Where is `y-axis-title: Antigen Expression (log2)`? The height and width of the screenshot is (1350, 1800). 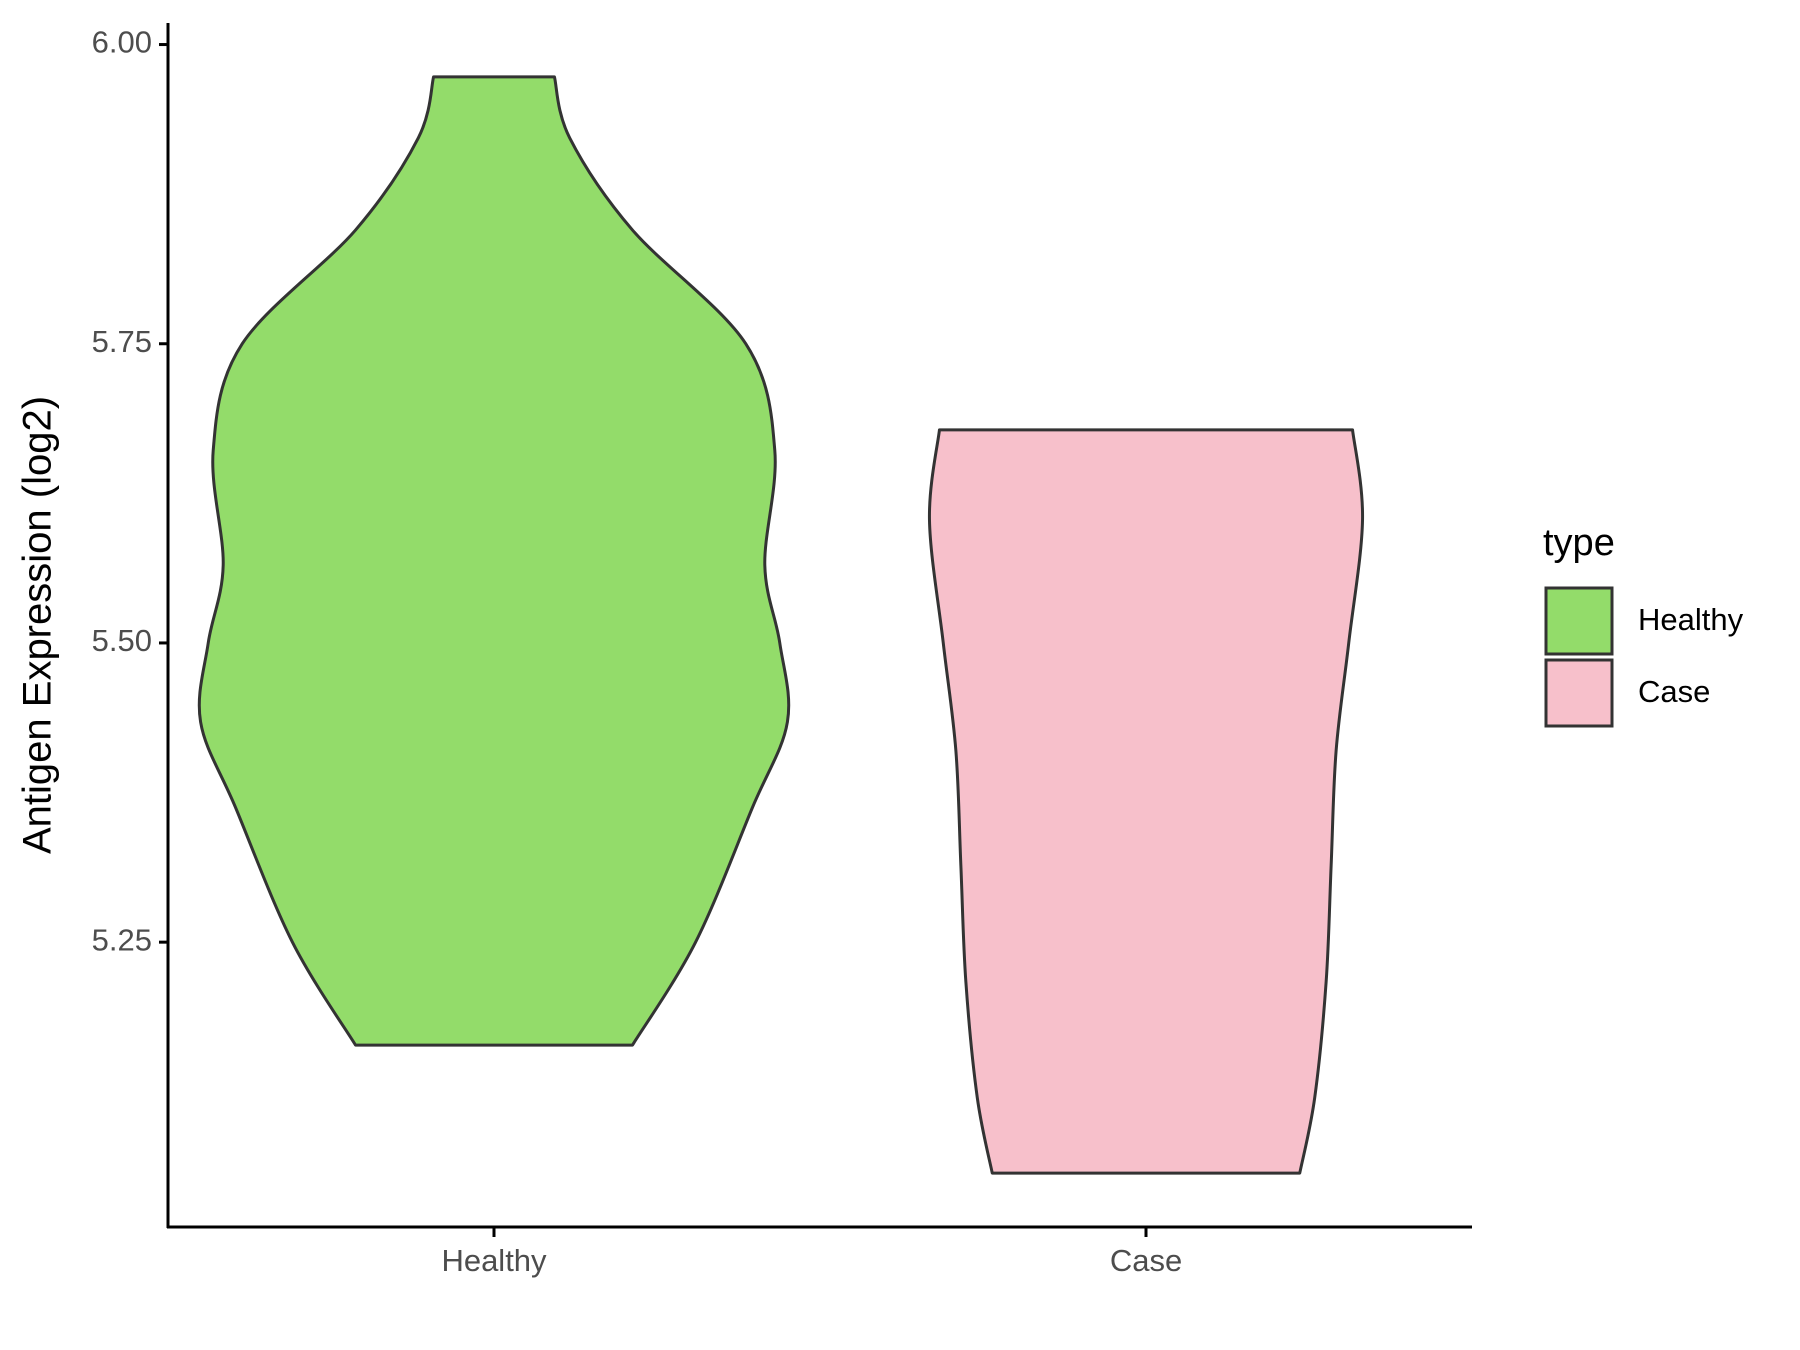
y-axis-title: Antigen Expression (log2) is located at coordinates (38, 625).